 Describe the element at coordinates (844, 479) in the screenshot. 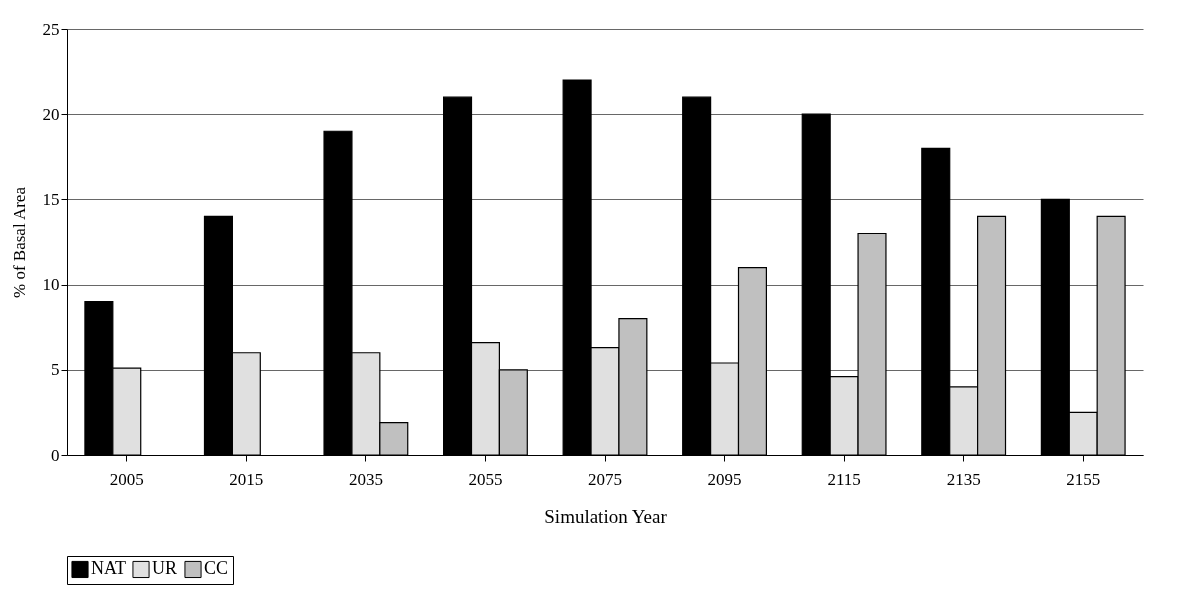

I see `x-tick-label: 2115` at that location.